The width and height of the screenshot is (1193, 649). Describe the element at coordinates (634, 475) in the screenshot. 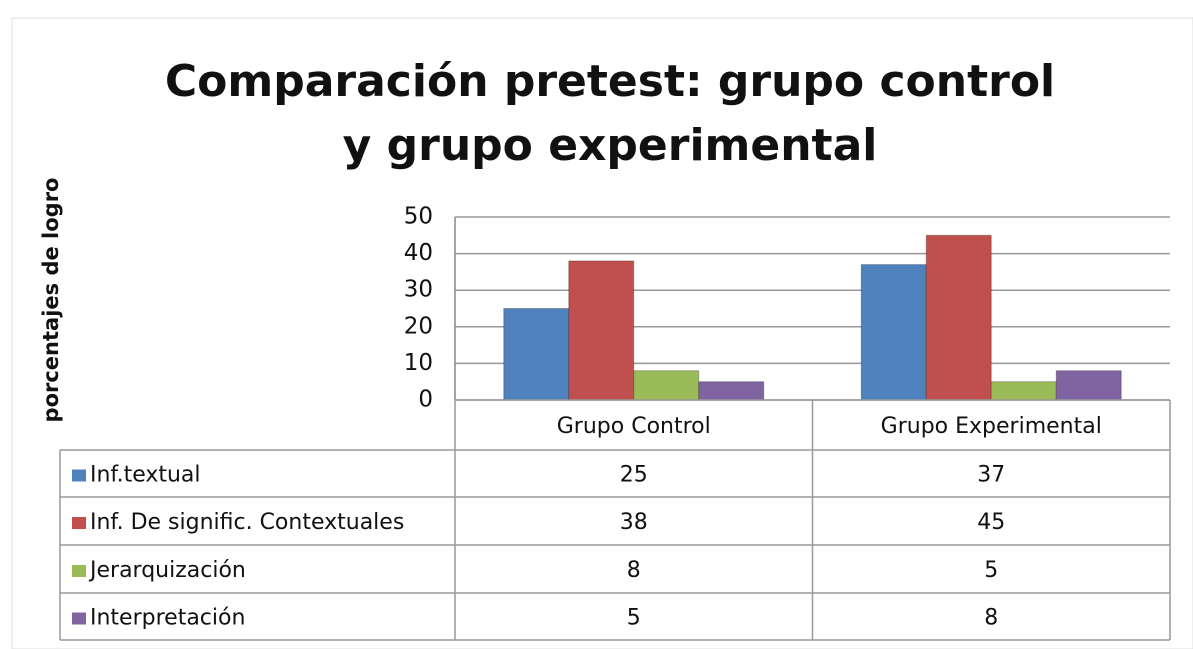

I see `table-value: 25` at that location.